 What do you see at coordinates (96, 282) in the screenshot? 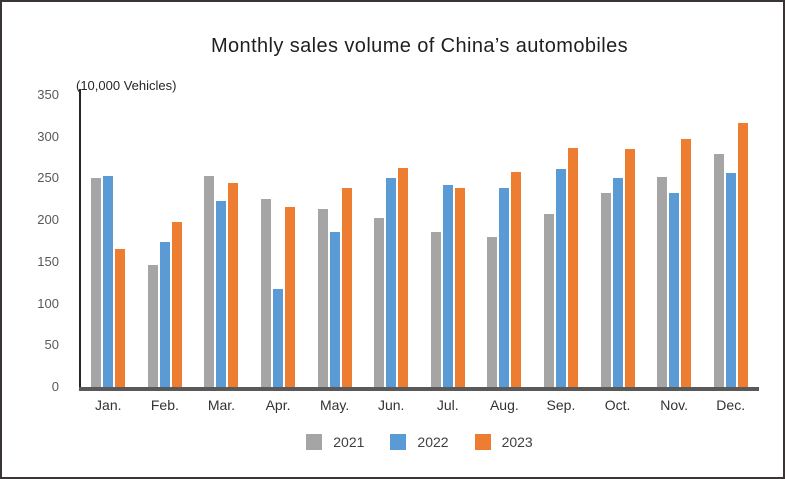
I see `bar-2021-jan` at bounding box center [96, 282].